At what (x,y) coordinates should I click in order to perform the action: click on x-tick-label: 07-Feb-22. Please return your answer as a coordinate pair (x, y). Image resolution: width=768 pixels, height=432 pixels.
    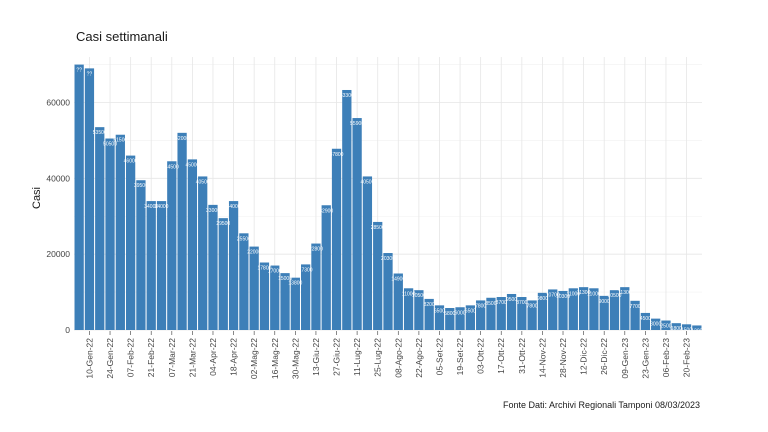
    Looking at the image, I should click on (131, 357).